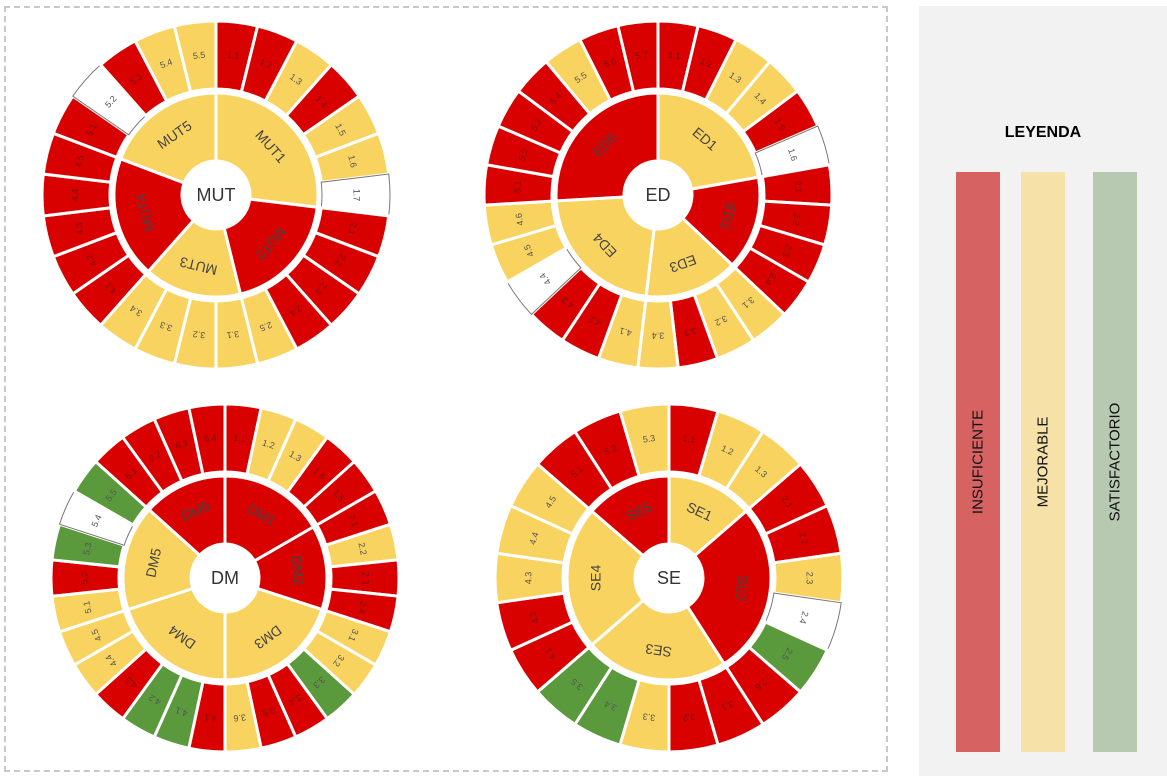  What do you see at coordinates (708, 516) in the screenshot?
I see `inner-segment-se1` at bounding box center [708, 516].